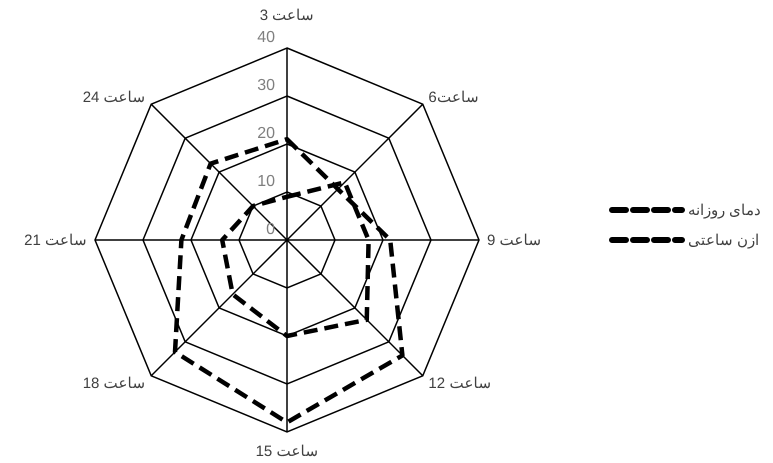  I want to click on spoke-label: ساعت 18, so click(114, 383).